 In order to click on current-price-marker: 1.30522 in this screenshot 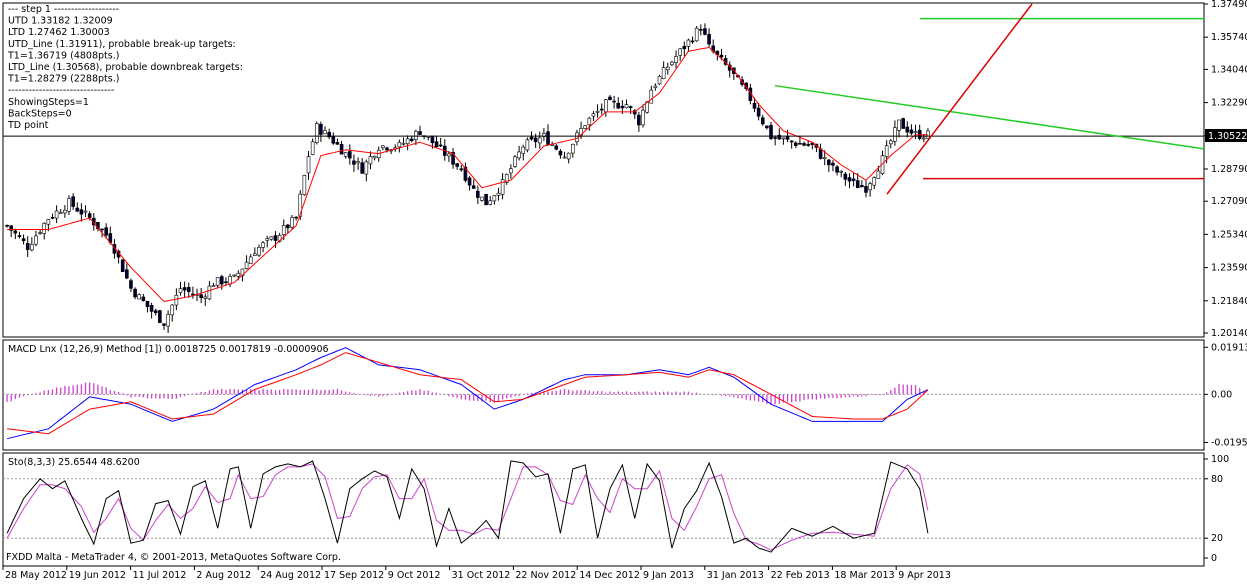, I will do `click(1226, 135)`.